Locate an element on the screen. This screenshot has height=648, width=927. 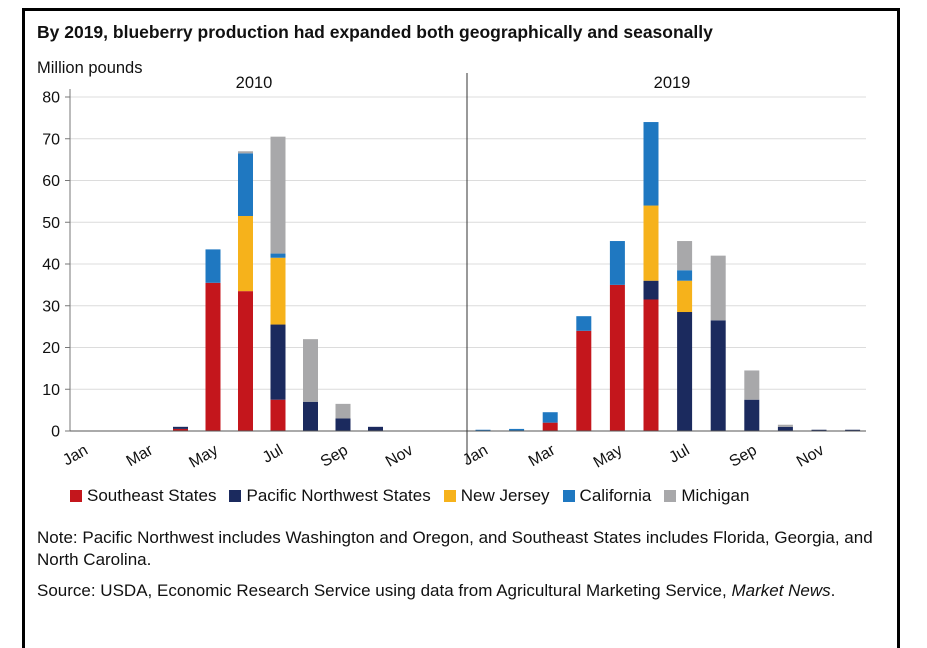
legend-item-new-jersey: New Jersey is located at coordinates (496, 496).